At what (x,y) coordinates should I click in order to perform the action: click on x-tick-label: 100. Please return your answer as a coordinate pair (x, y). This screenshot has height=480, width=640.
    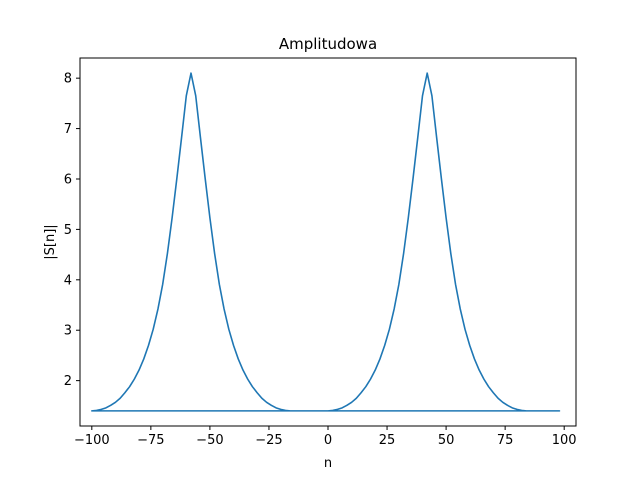
    Looking at the image, I should click on (564, 440).